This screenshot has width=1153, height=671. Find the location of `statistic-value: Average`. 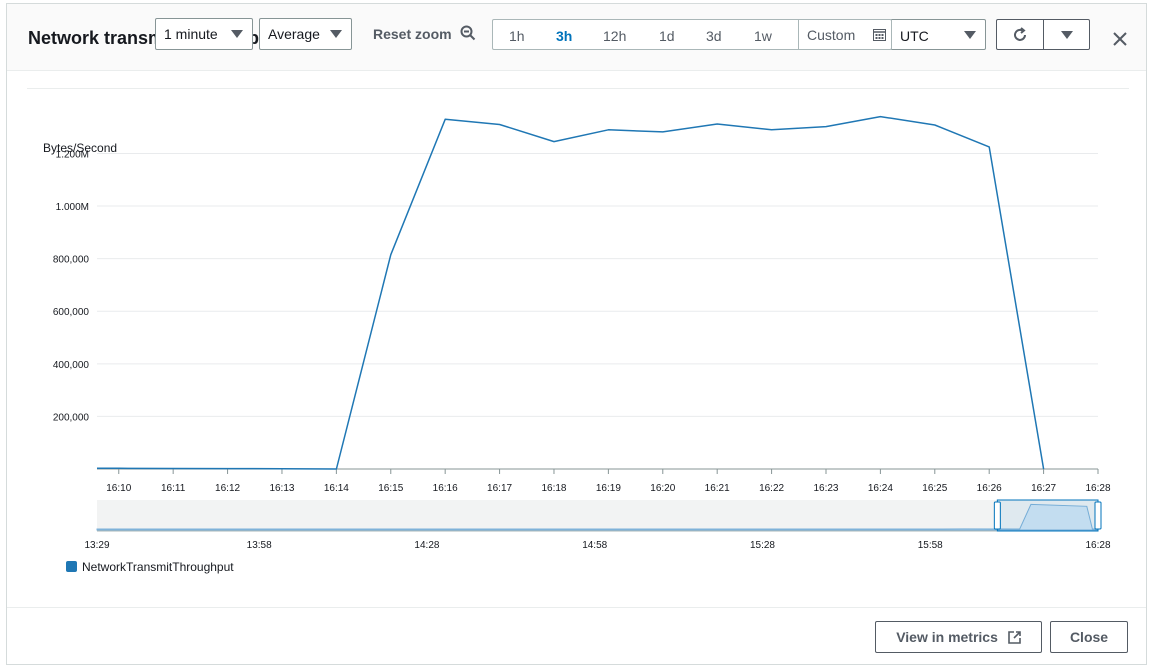

statistic-value: Average is located at coordinates (294, 34).